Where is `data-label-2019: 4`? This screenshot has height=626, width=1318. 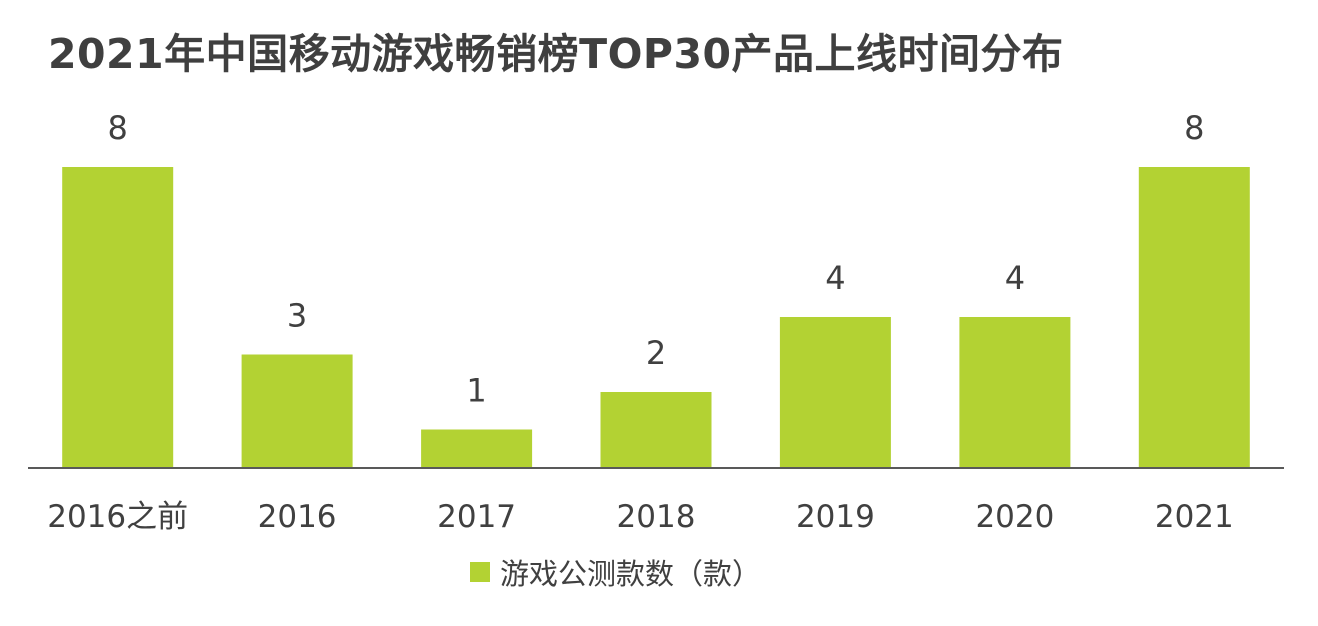
data-label-2019: 4 is located at coordinates (835, 278).